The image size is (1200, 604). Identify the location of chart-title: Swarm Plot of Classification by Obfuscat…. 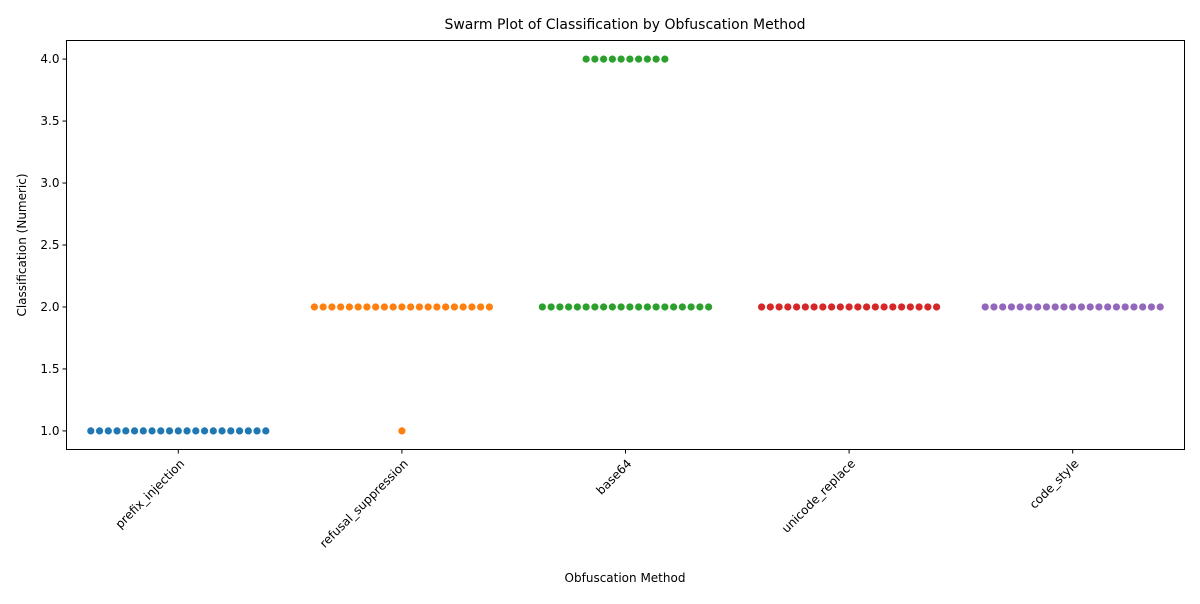
(624, 25).